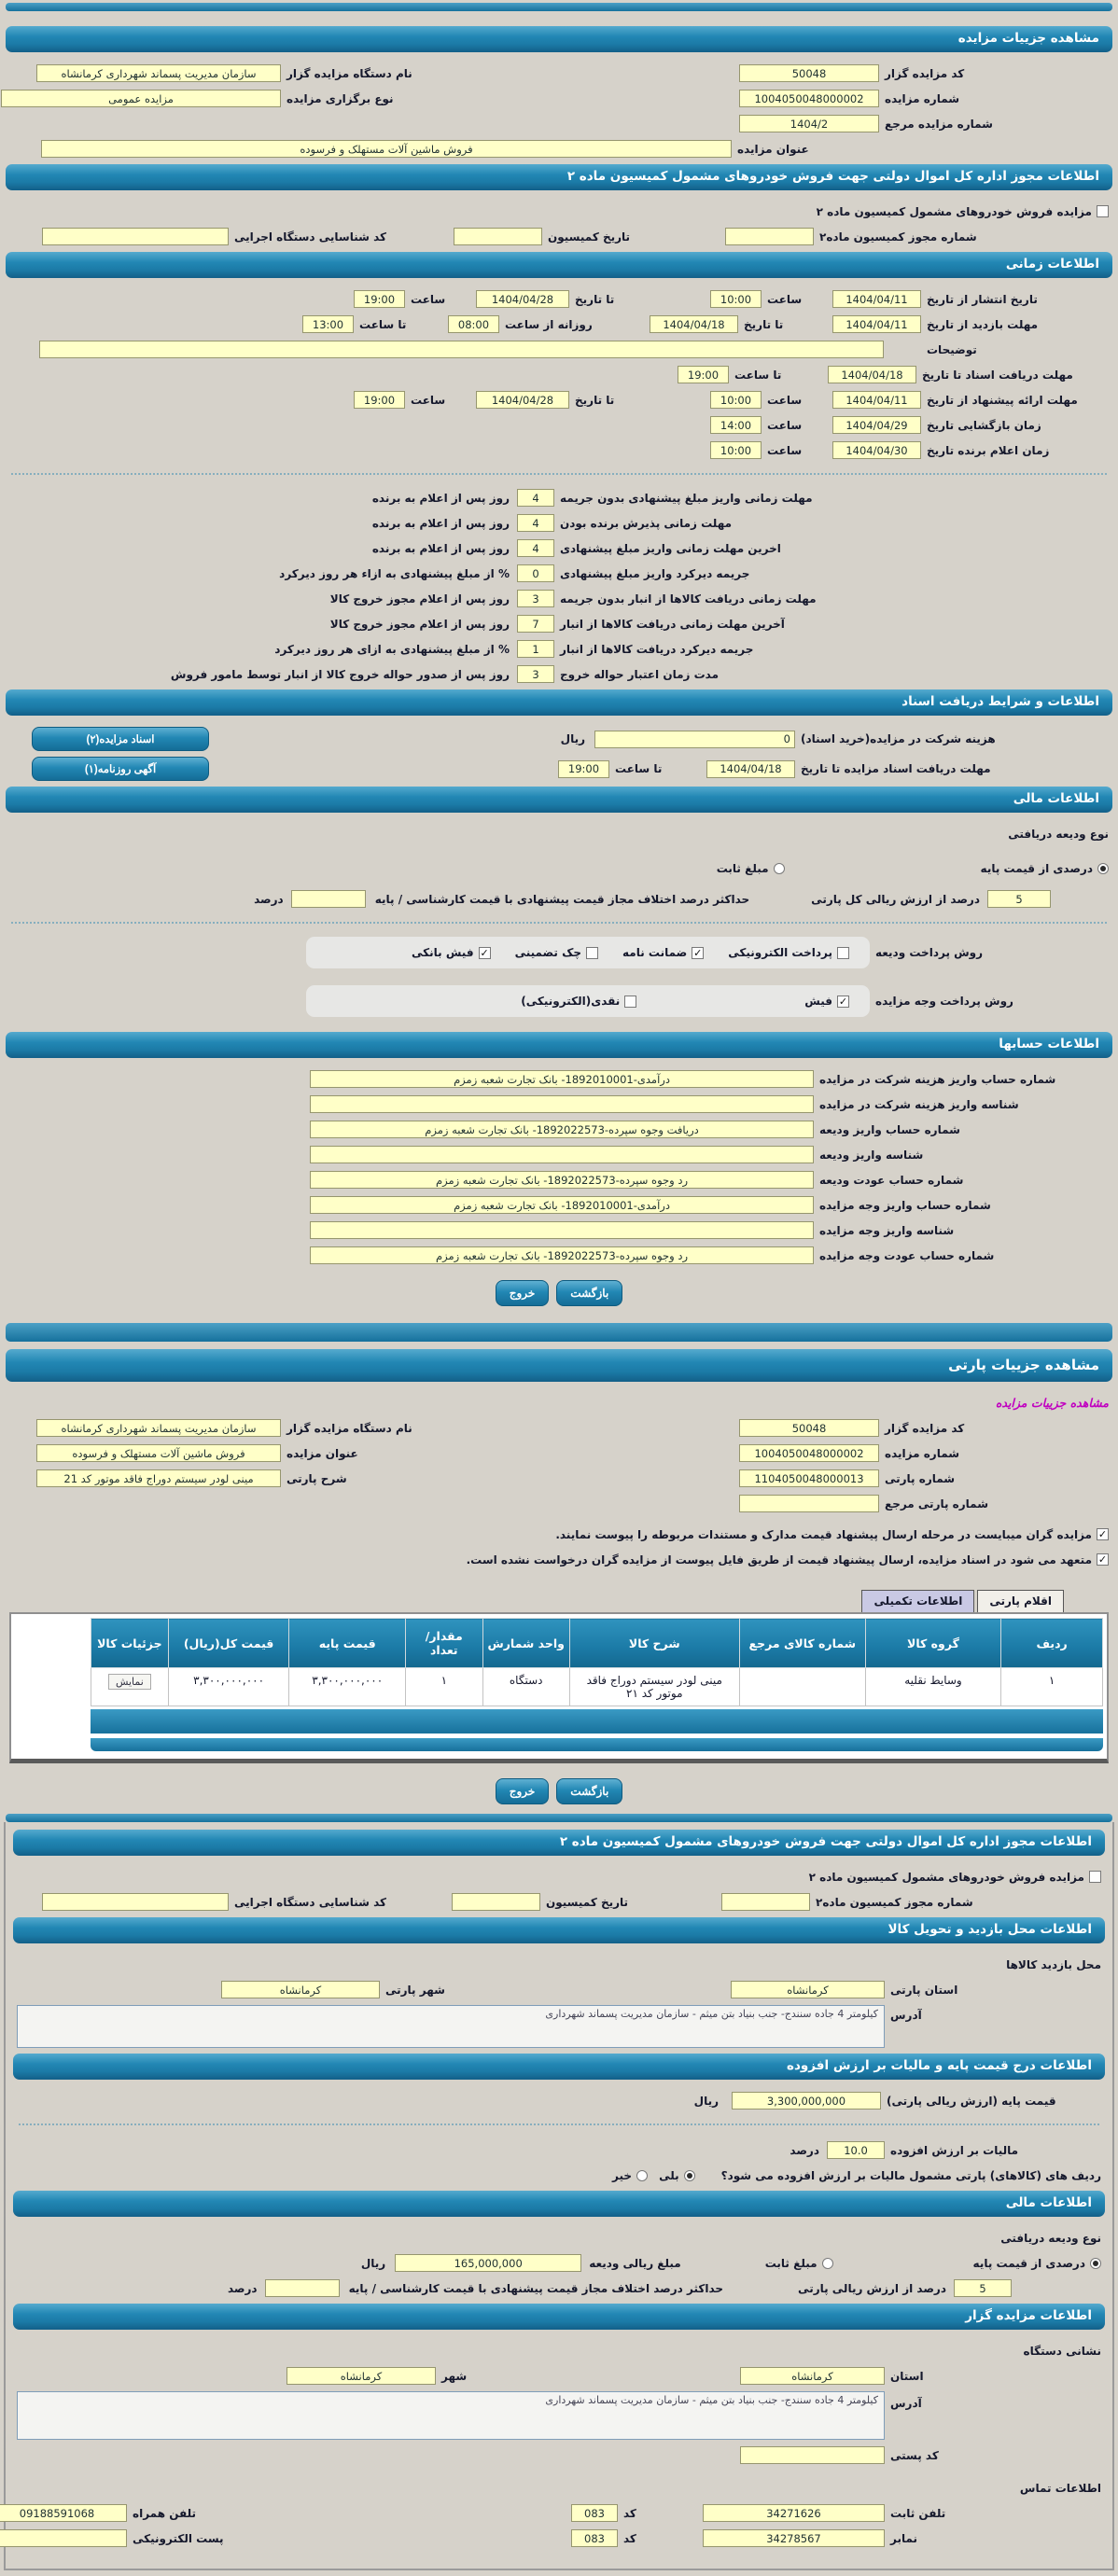 This screenshot has height=2576, width=1118. What do you see at coordinates (843, 1002) in the screenshot?
I see `checkbox-slip` at bounding box center [843, 1002].